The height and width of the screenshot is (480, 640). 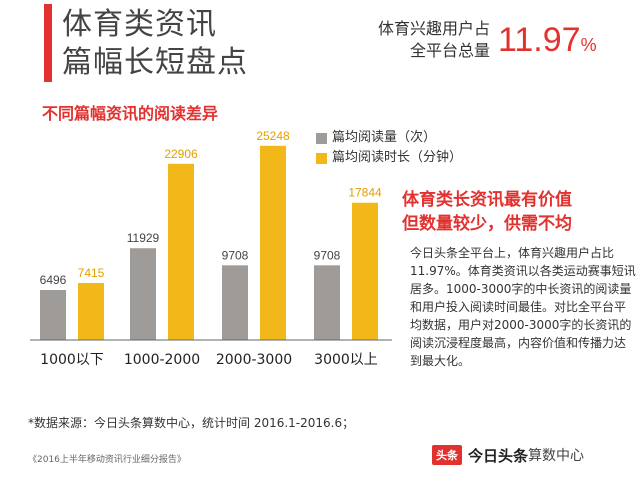 I want to click on page-title-line1: 体育类资讯, so click(x=139, y=24).